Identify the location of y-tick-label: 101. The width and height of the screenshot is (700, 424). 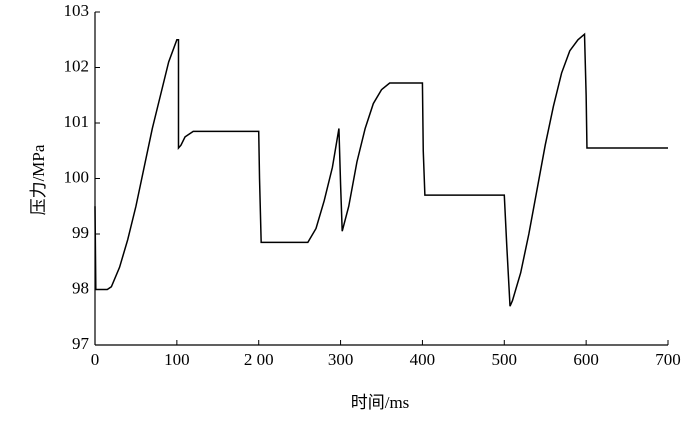
(77, 121).